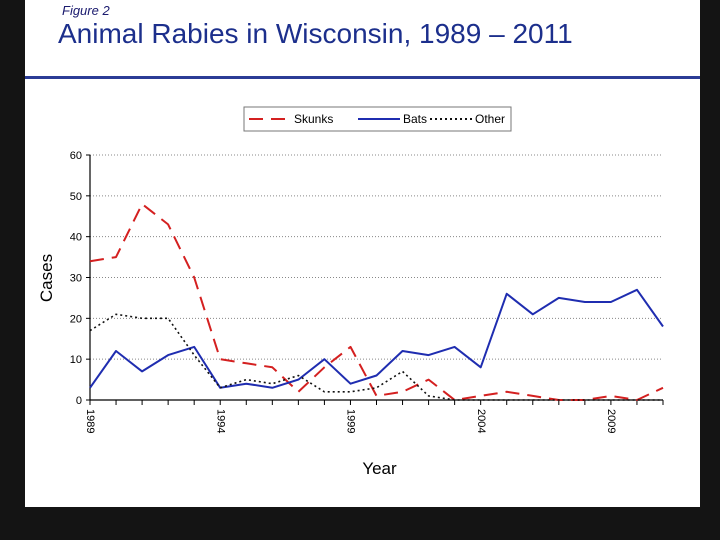  What do you see at coordinates (220, 421) in the screenshot?
I see `x-tick-label: 1994` at bounding box center [220, 421].